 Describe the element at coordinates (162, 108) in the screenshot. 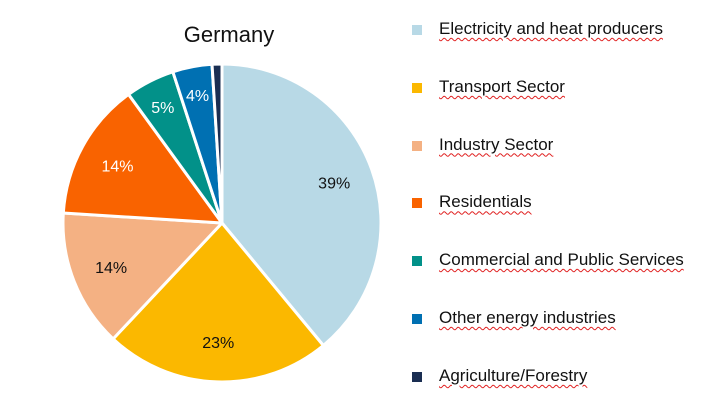

I see `slice-data-label: 5%` at that location.